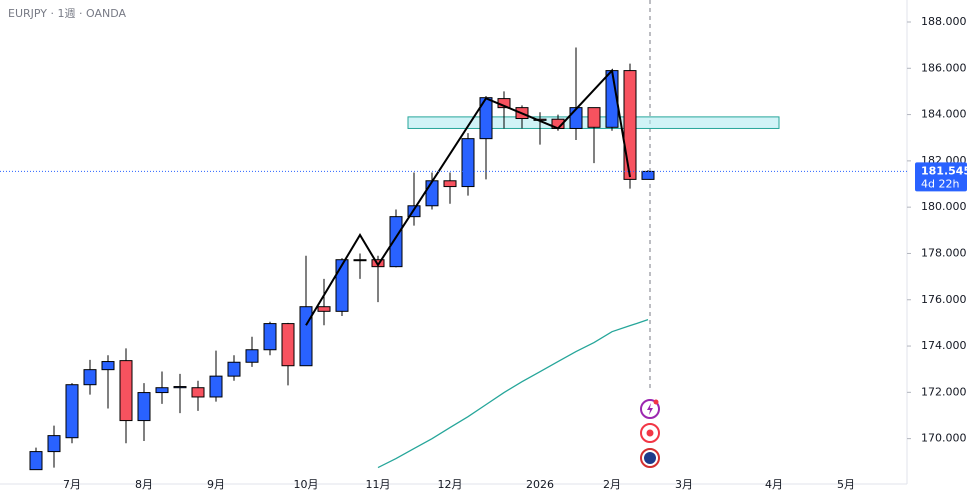 The width and height of the screenshot is (973, 498). Describe the element at coordinates (944, 391) in the screenshot. I see `y-tick-label: 172.000` at that location.